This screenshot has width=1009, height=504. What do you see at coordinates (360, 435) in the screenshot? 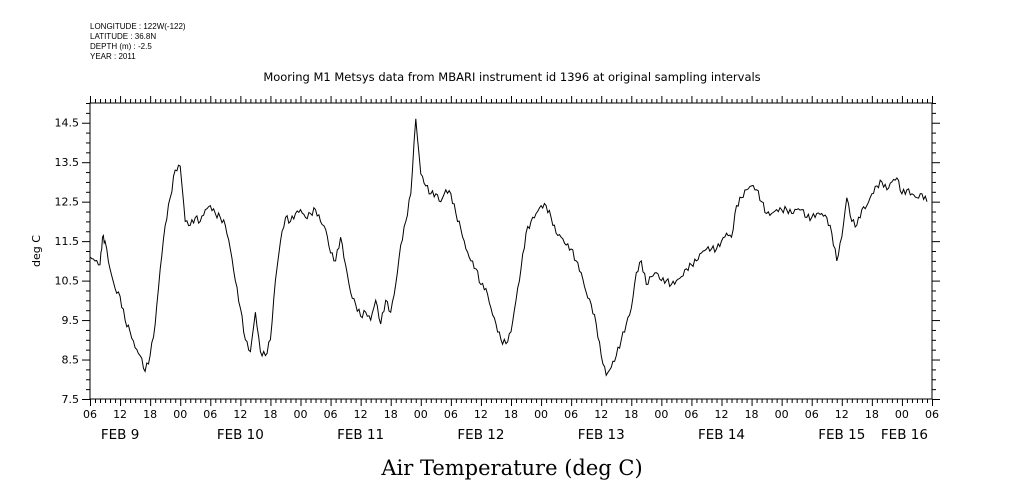
I see `day-label: FEB 11` at bounding box center [360, 435].